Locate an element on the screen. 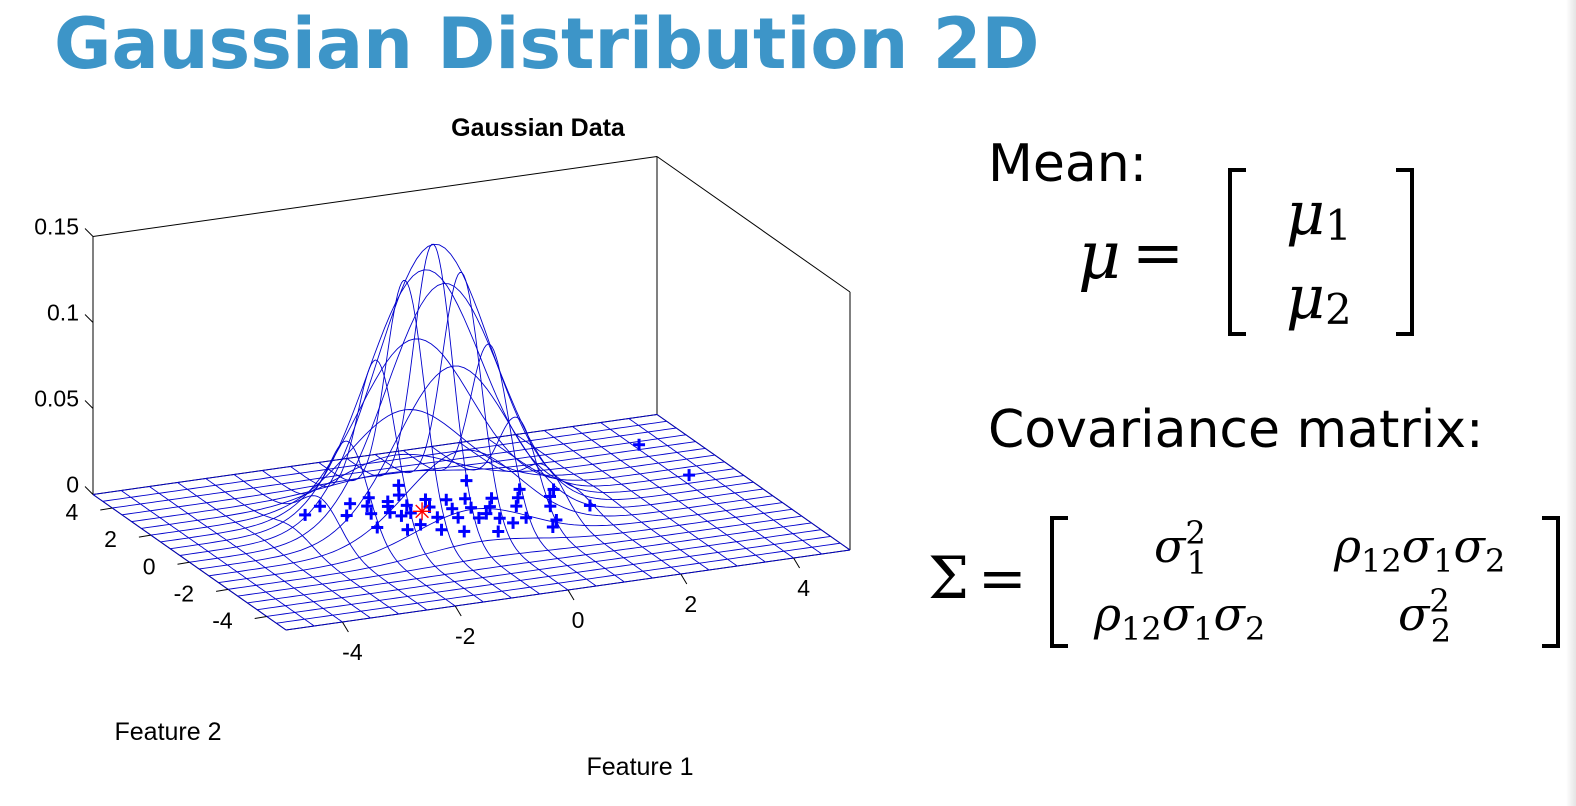 Image resolution: width=1576 pixels, height=806 pixels. x-tick-label: -2 is located at coordinates (465, 636).